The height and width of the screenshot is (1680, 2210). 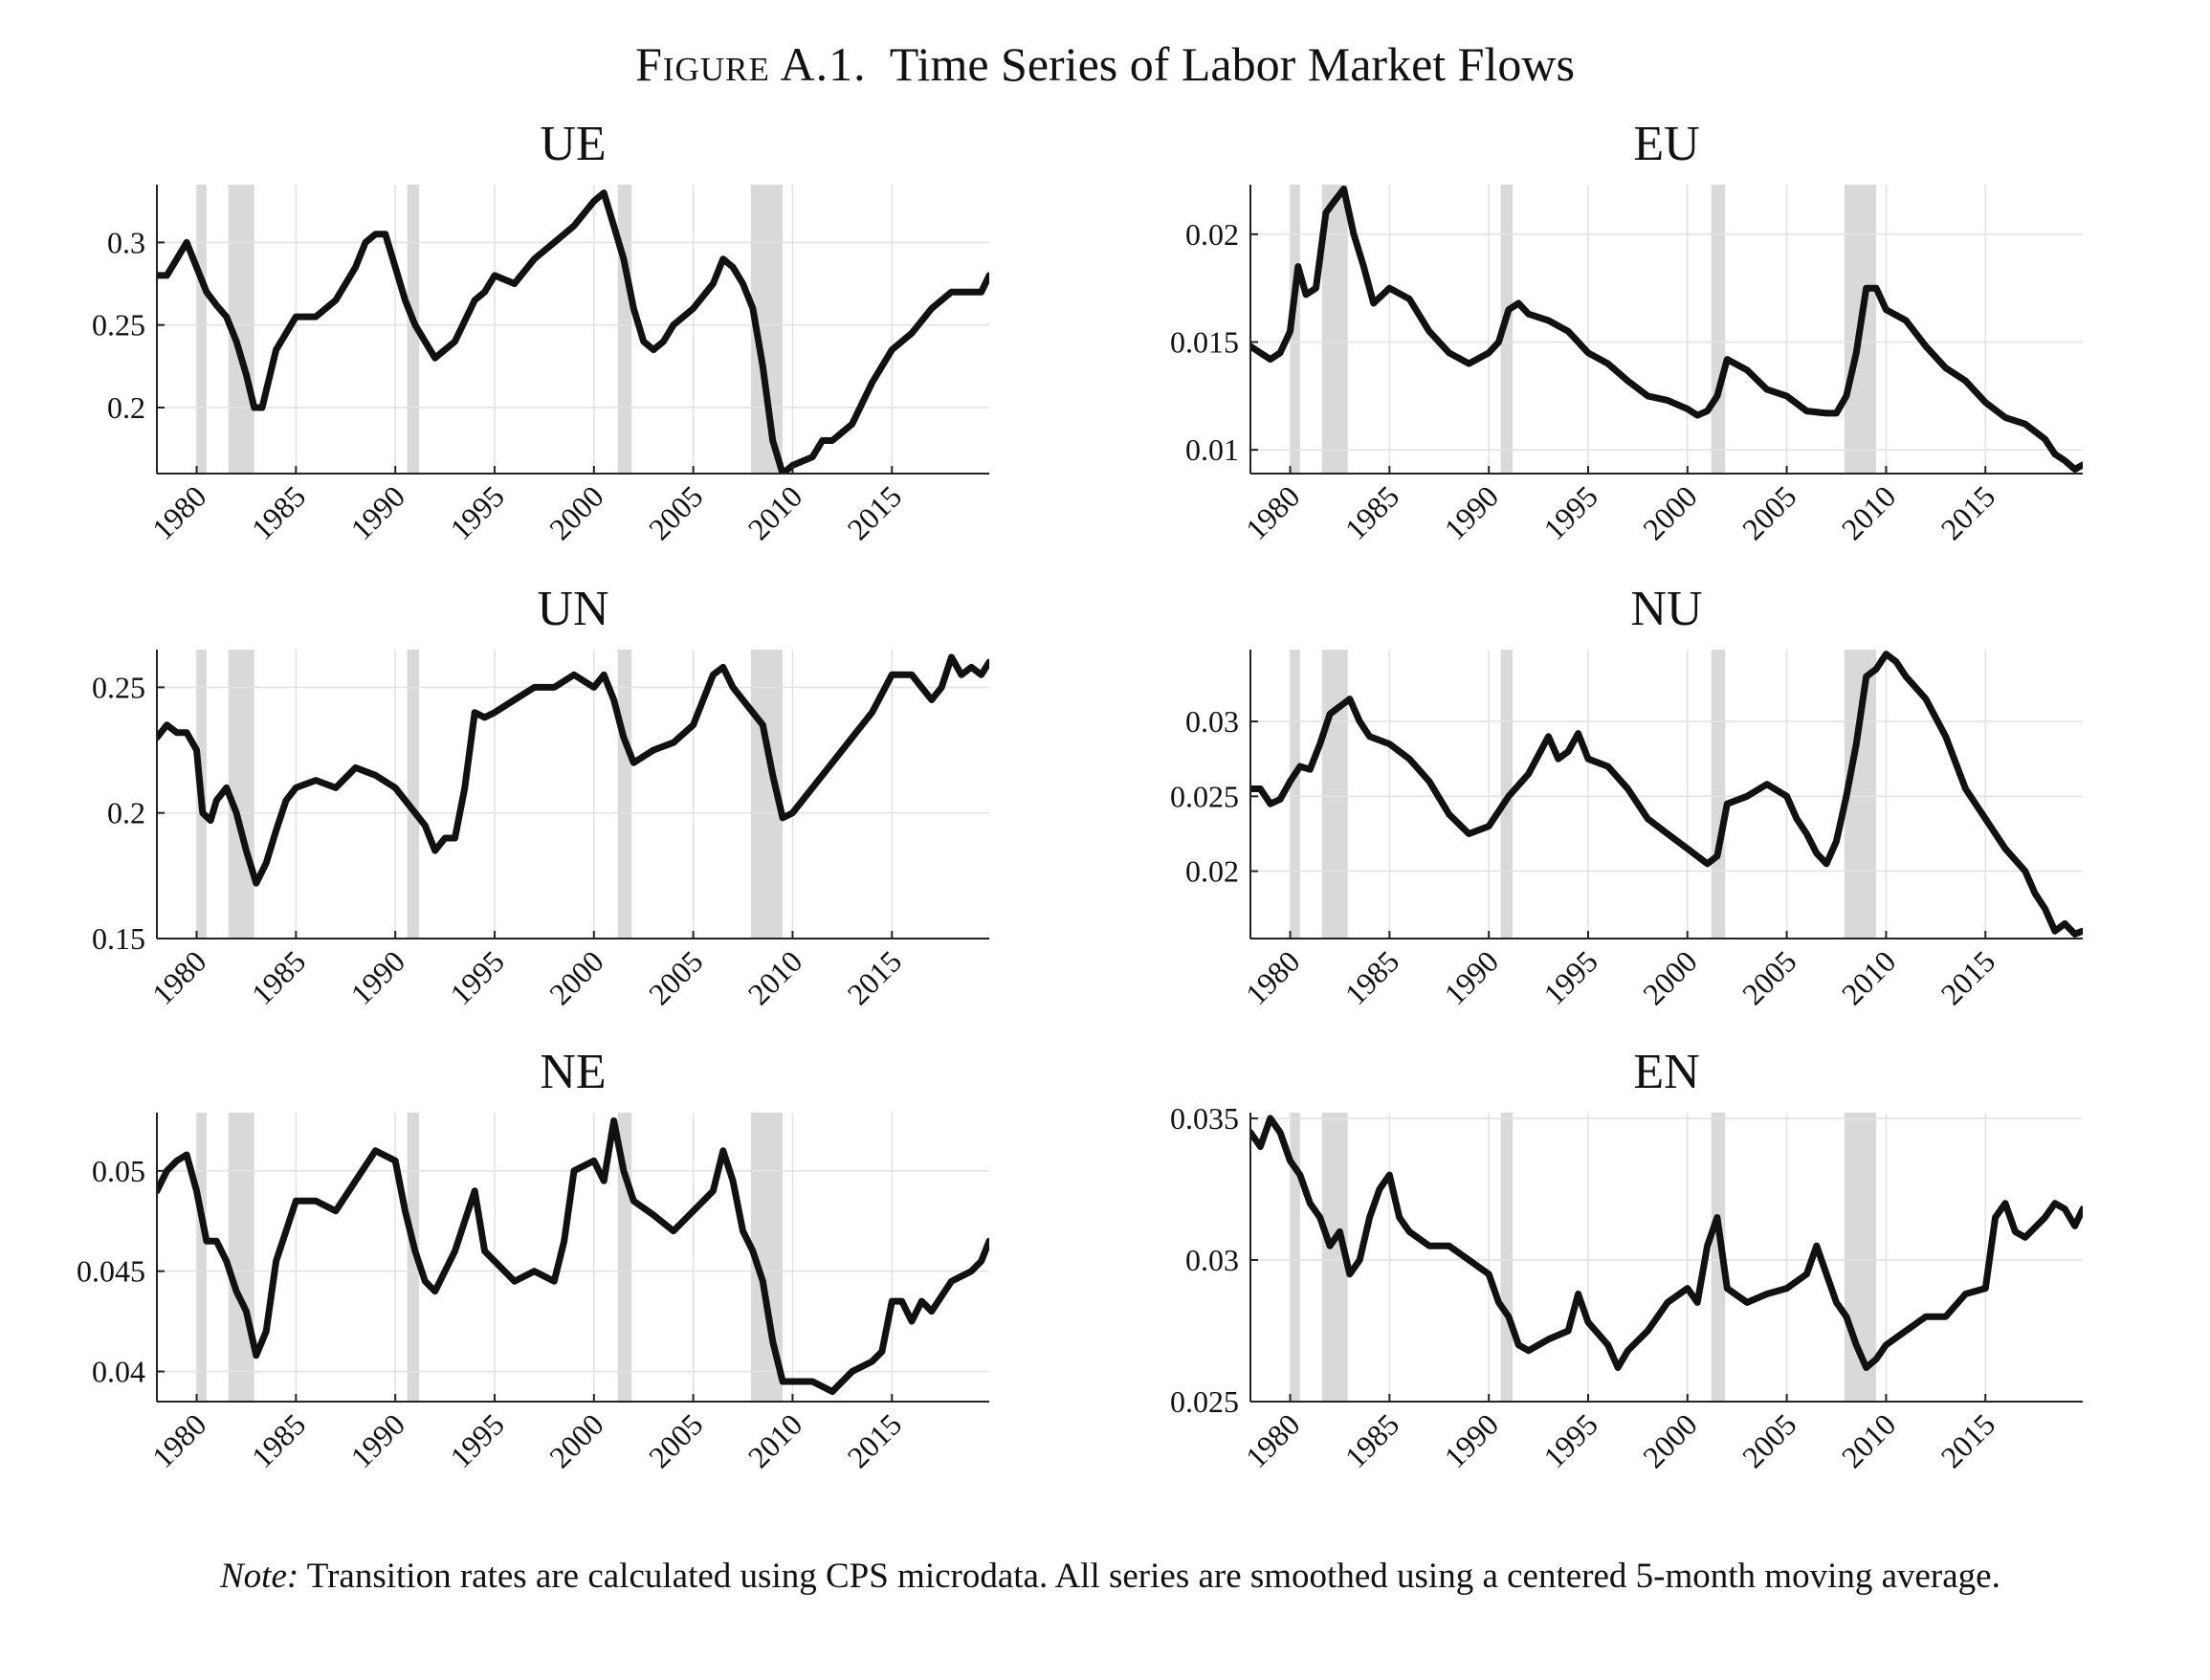 I want to click on y-tick-label: 0.01, so click(x=1212, y=450).